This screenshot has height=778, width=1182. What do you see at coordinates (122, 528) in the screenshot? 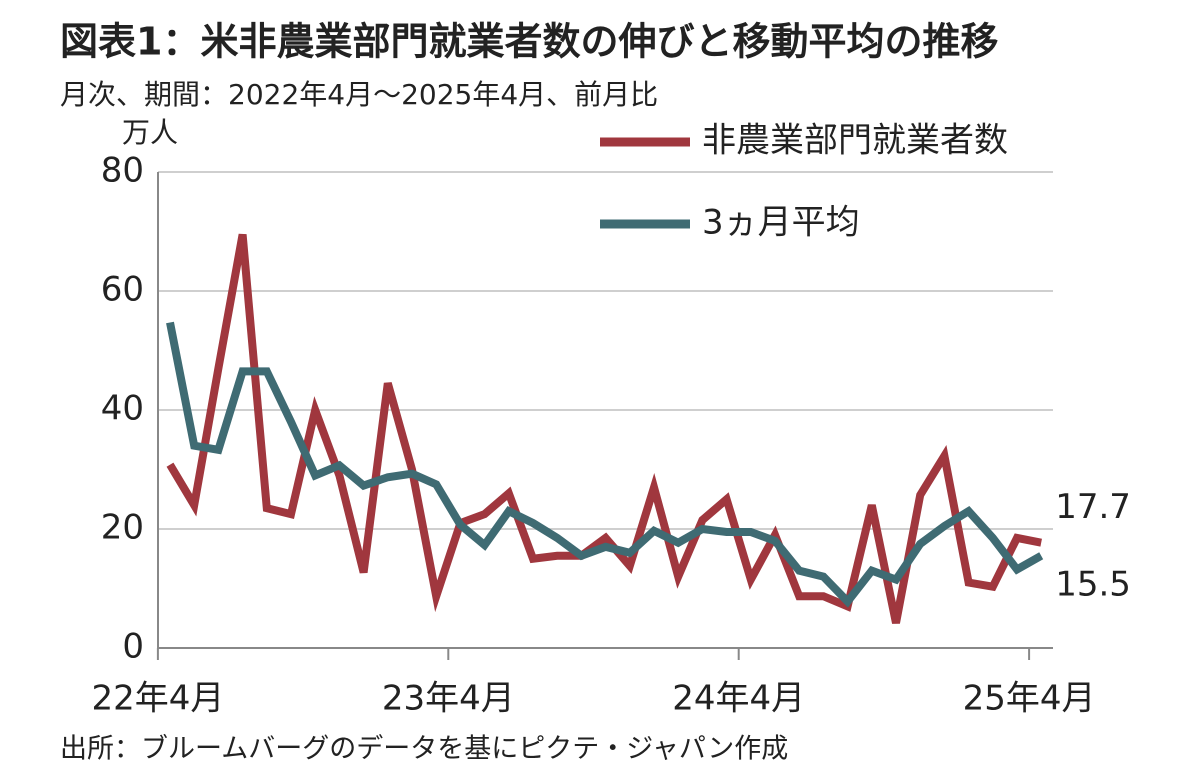
I see `y-tick-label: 20` at bounding box center [122, 528].